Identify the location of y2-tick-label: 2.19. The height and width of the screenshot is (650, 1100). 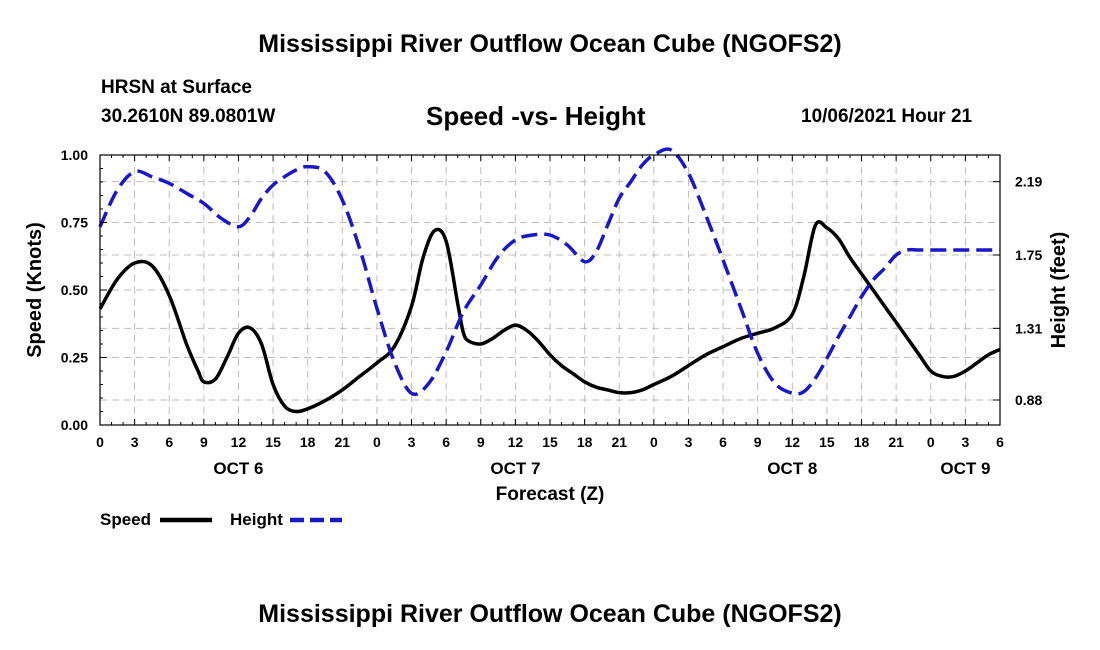
(1028, 182).